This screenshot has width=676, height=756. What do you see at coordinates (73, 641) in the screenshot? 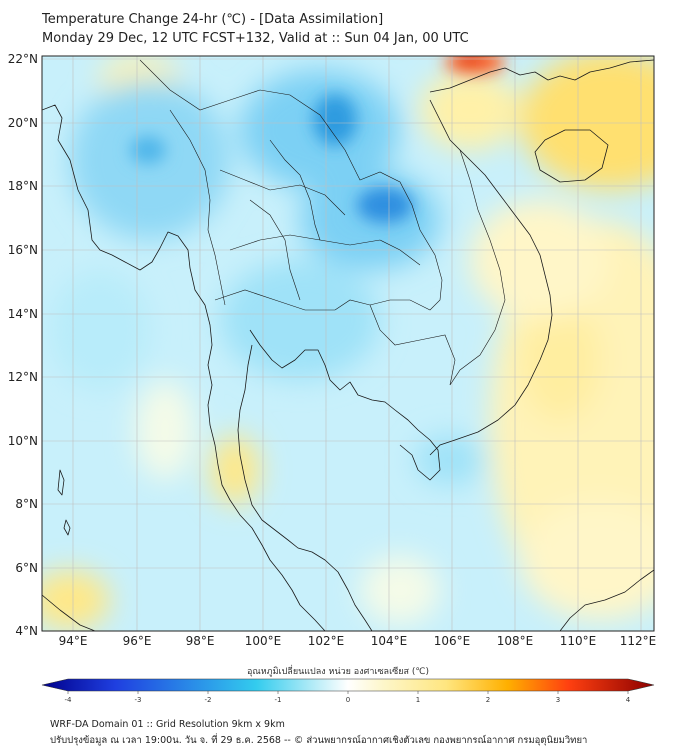
I see `lon-label: 94°E` at bounding box center [73, 641].